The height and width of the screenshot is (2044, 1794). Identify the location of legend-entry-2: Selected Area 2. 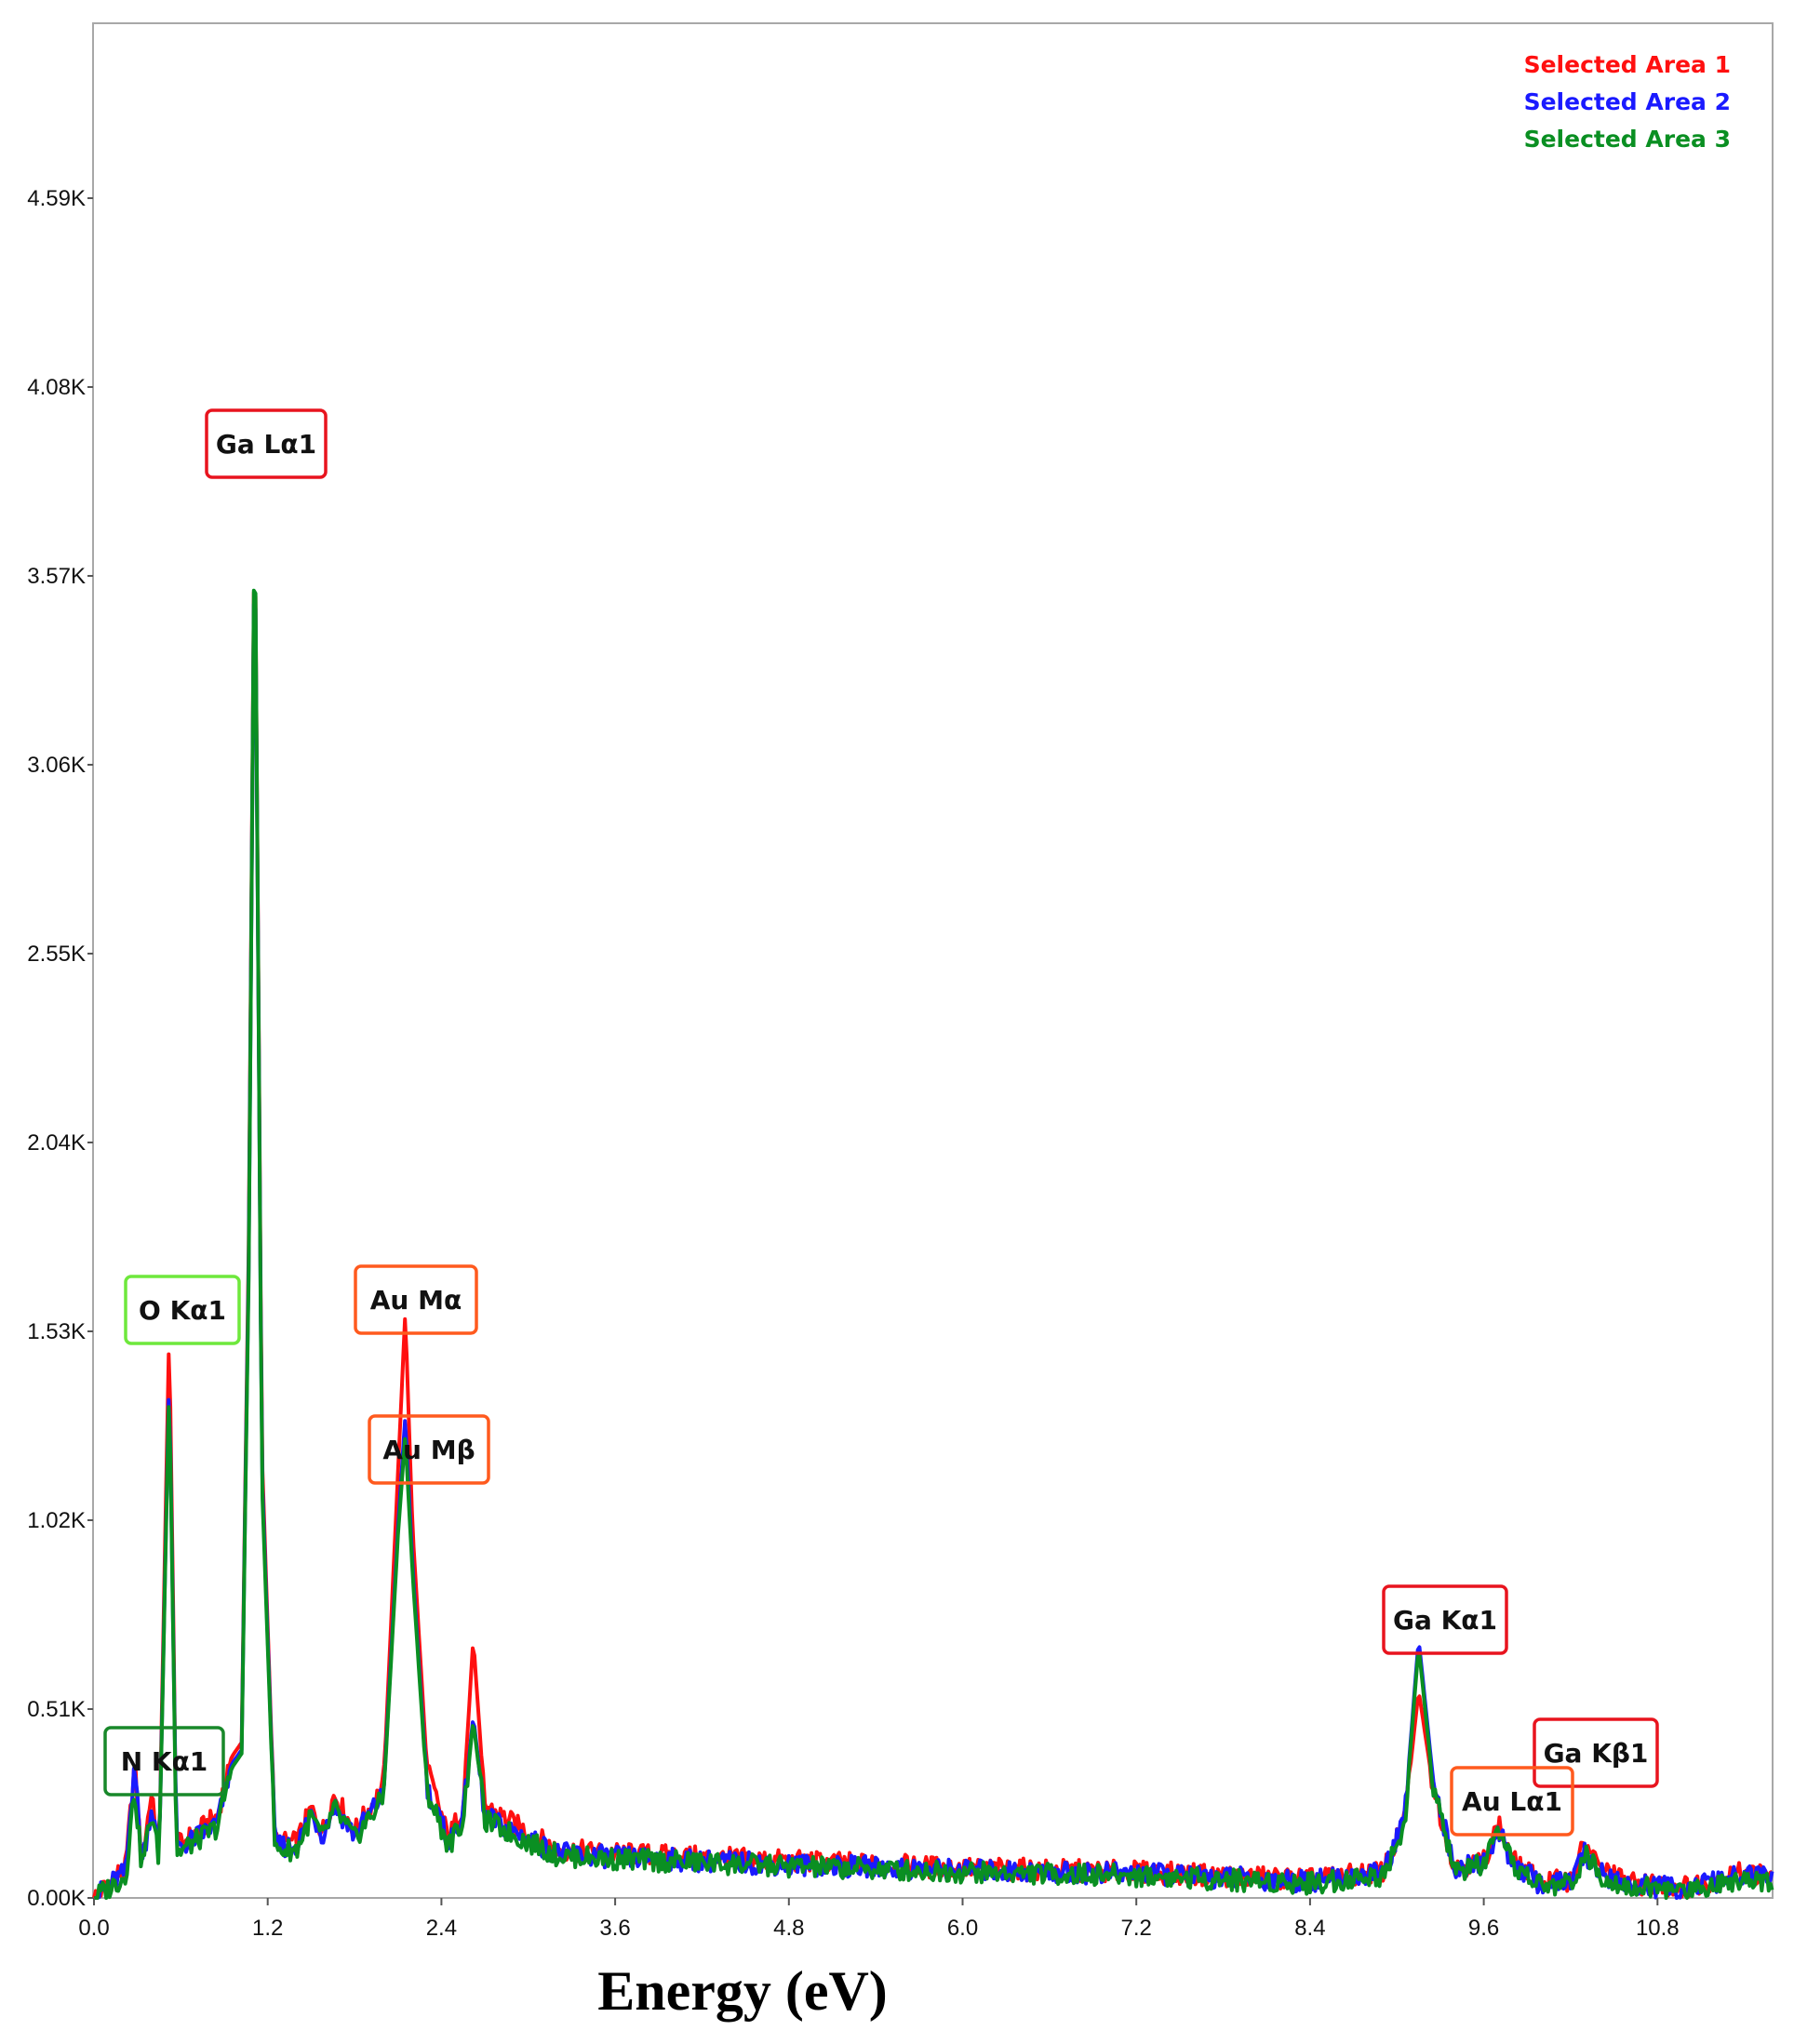
(1628, 102).